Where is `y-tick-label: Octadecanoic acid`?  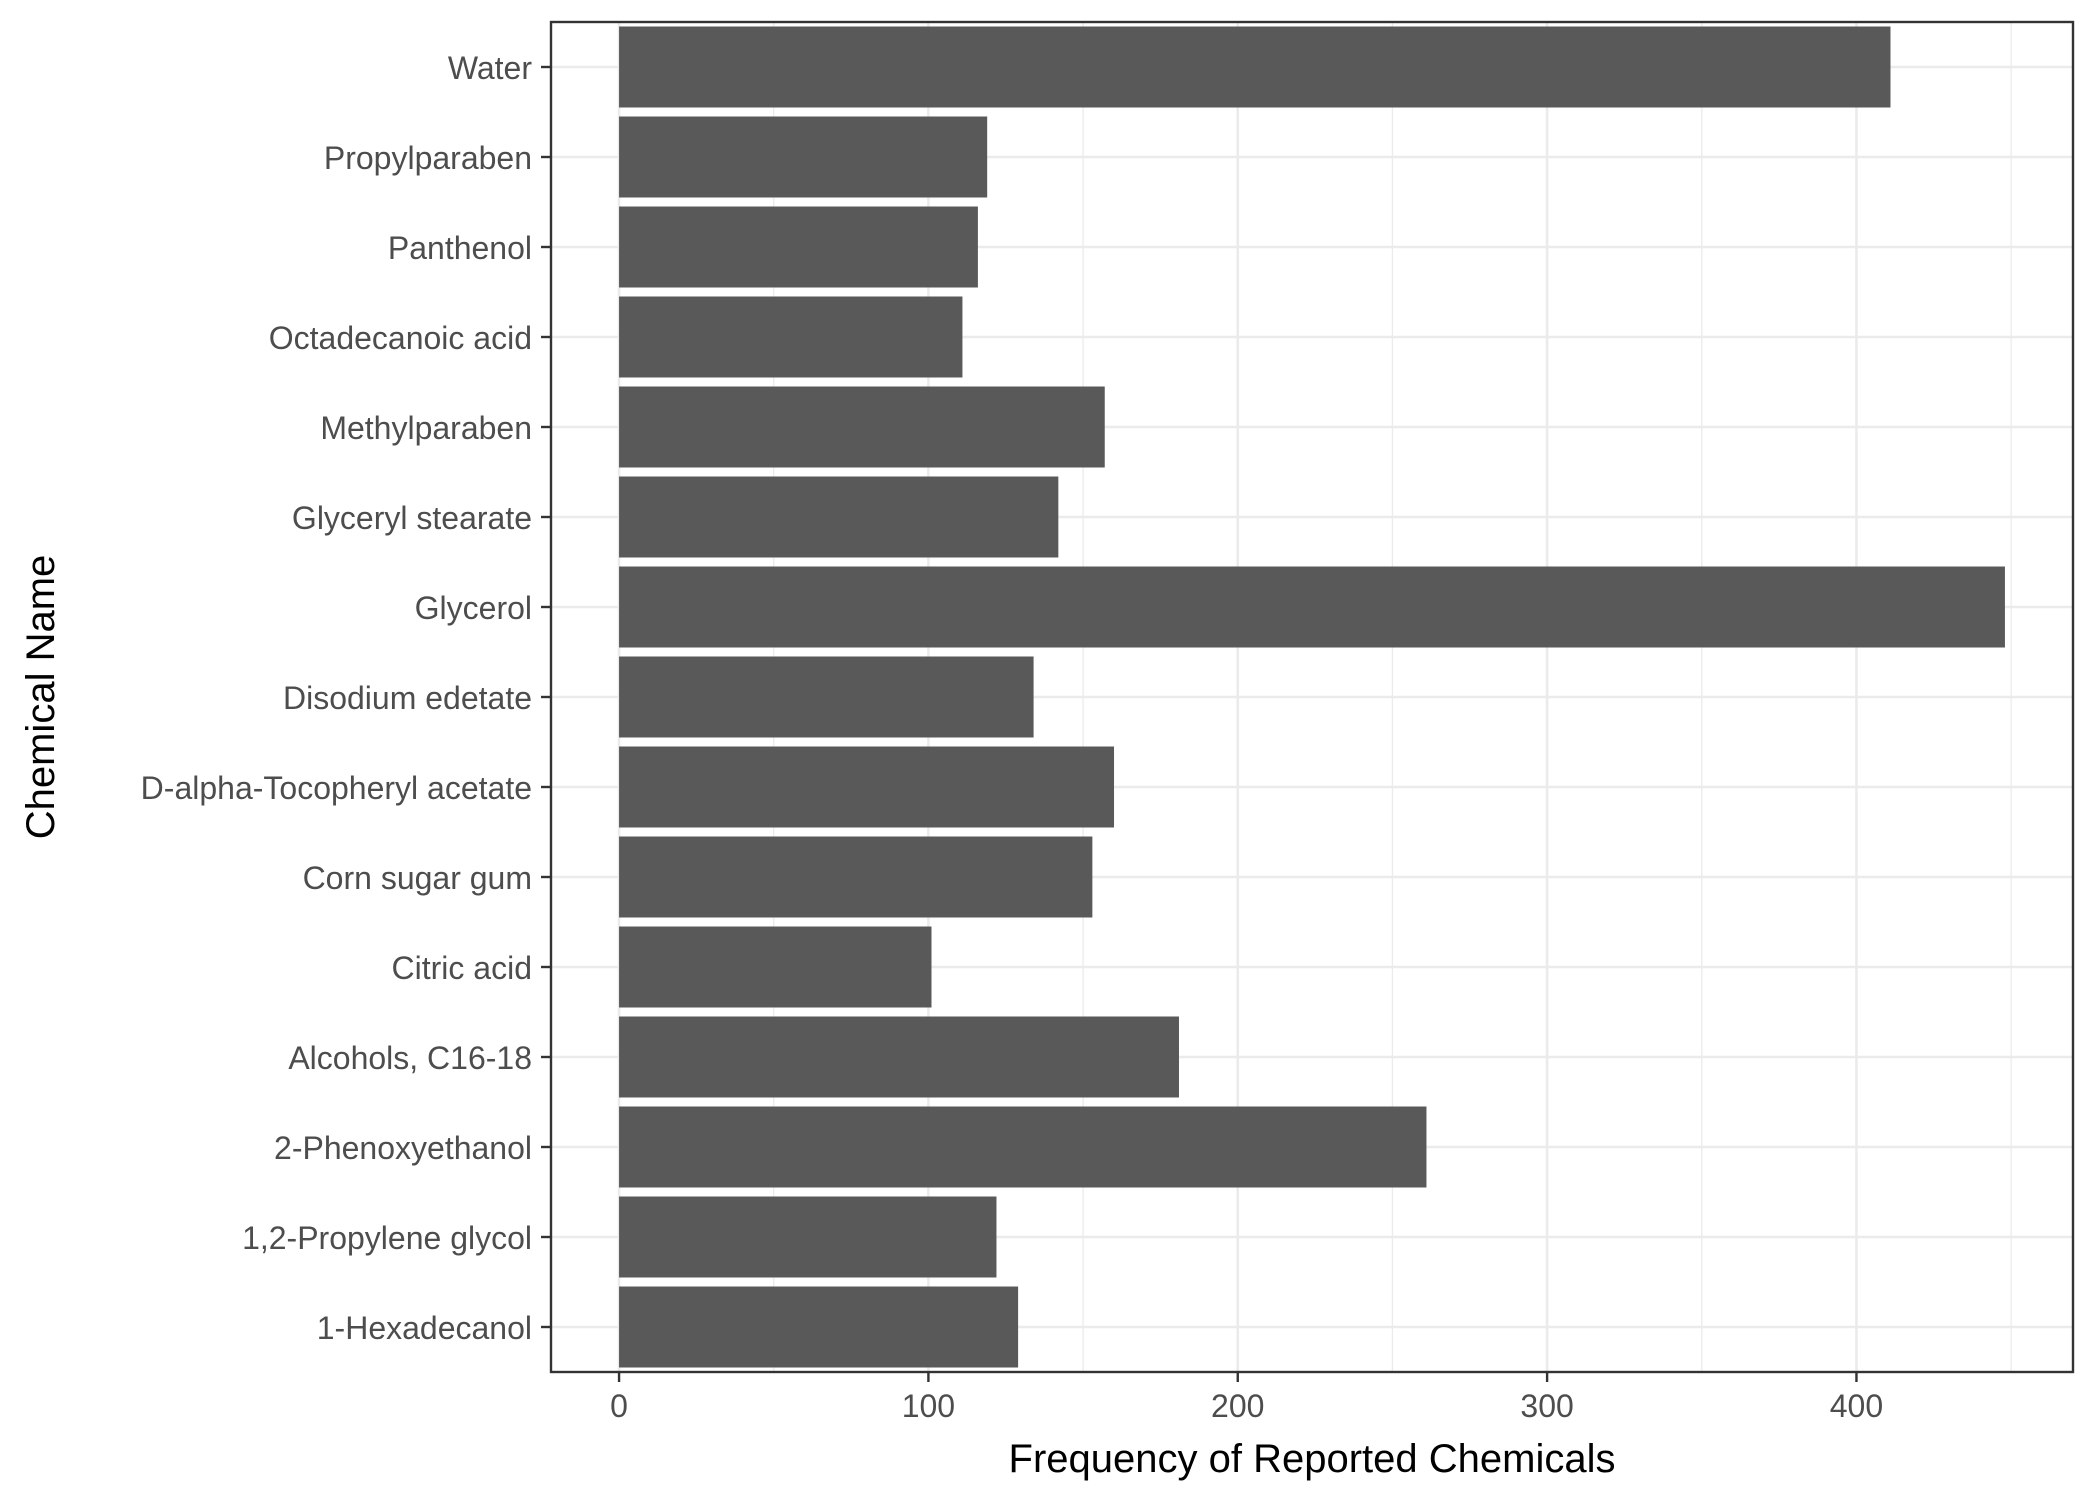 y-tick-label: Octadecanoic acid is located at coordinates (400, 338).